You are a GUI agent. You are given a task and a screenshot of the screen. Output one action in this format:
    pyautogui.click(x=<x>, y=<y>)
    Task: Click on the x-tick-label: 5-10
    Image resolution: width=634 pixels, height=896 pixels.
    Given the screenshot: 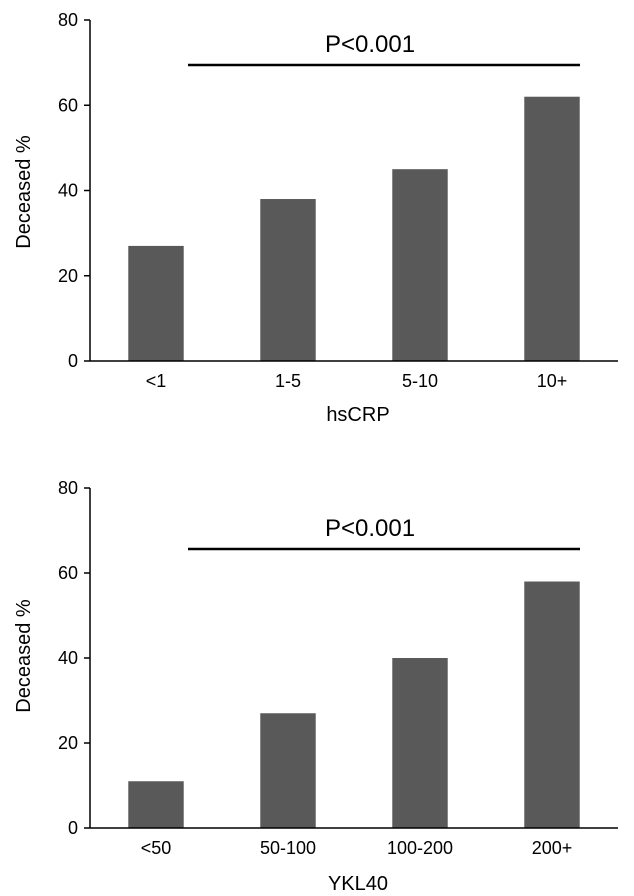 What is the action you would take?
    pyautogui.click(x=420, y=381)
    